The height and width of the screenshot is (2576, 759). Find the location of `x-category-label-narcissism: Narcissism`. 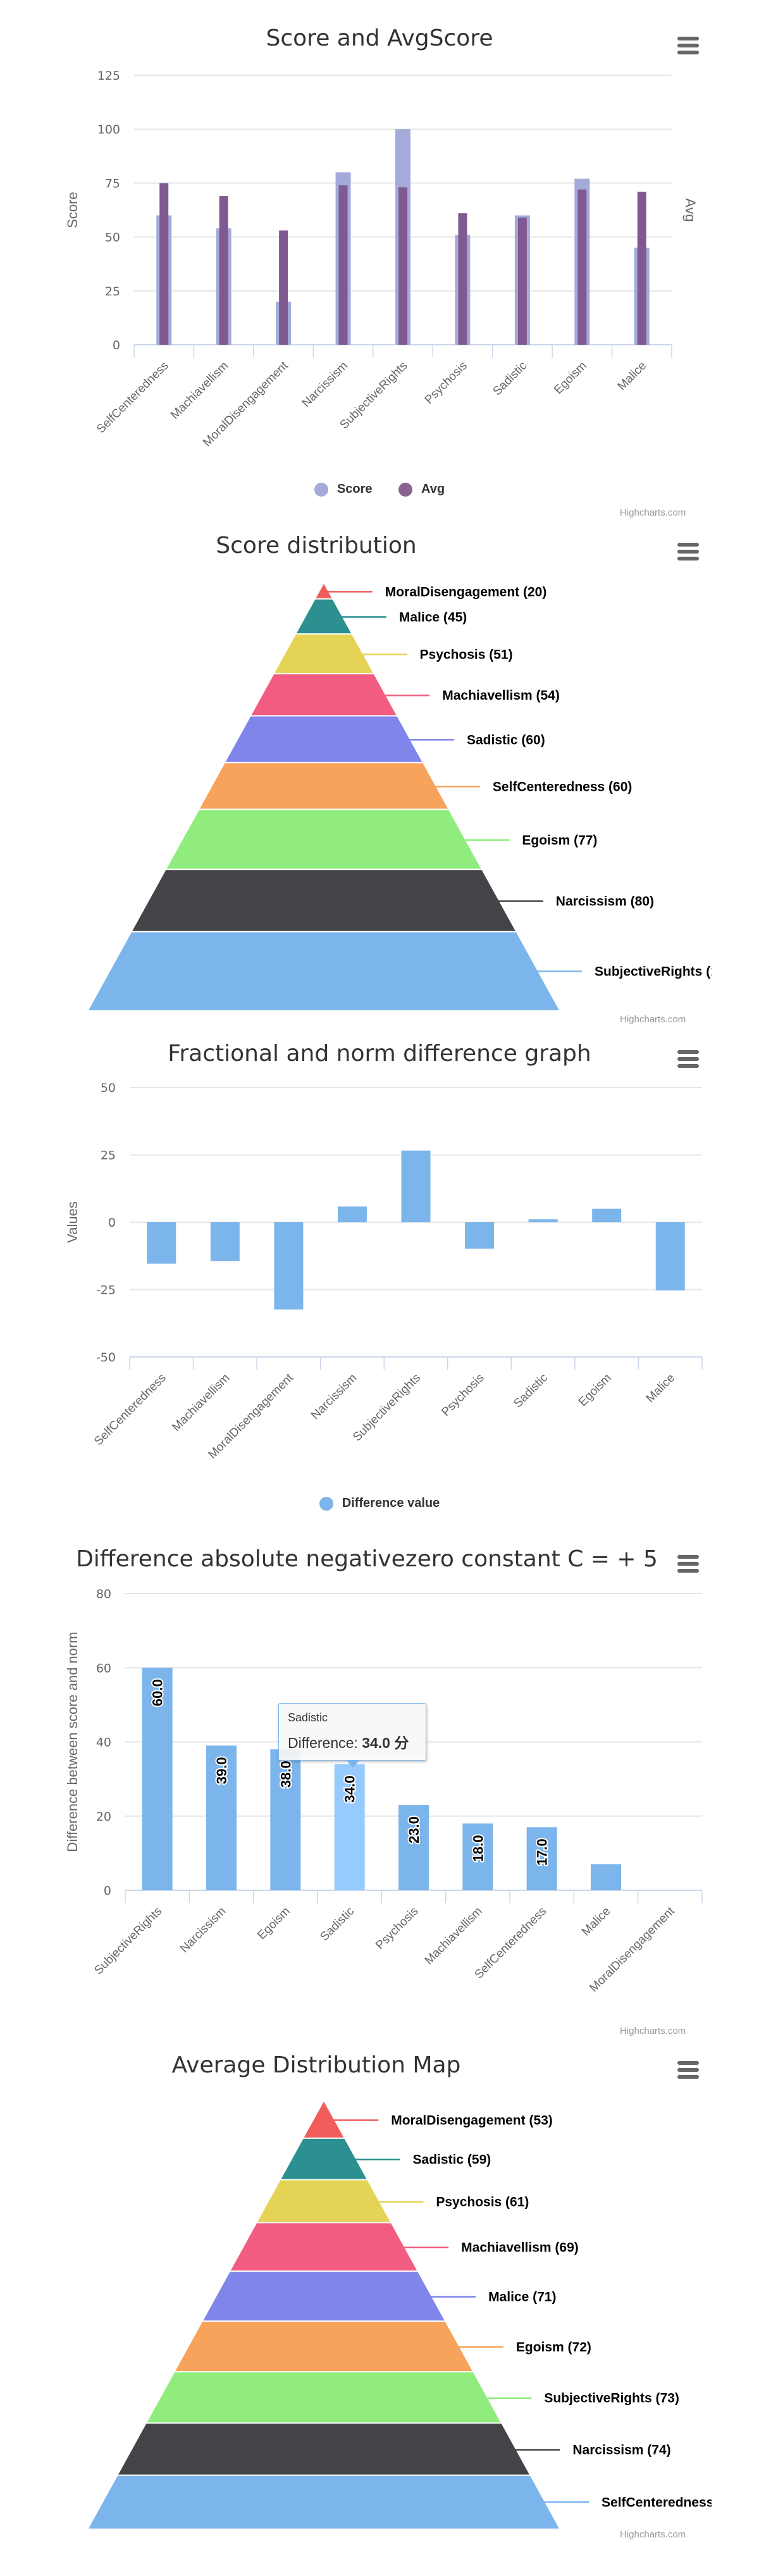

x-category-label-narcissism: Narcissism is located at coordinates (325, 385).